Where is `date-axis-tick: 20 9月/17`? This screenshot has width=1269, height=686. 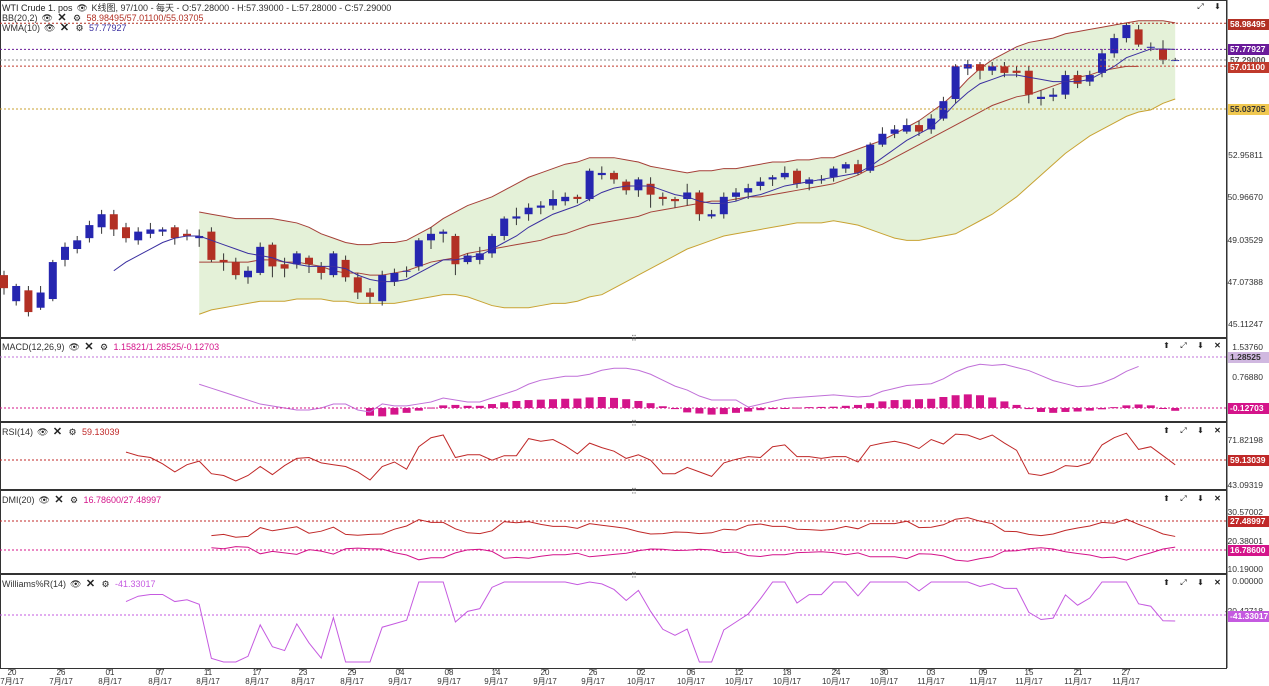
date-axis-tick: 20 9月/17 is located at coordinates (545, 677).